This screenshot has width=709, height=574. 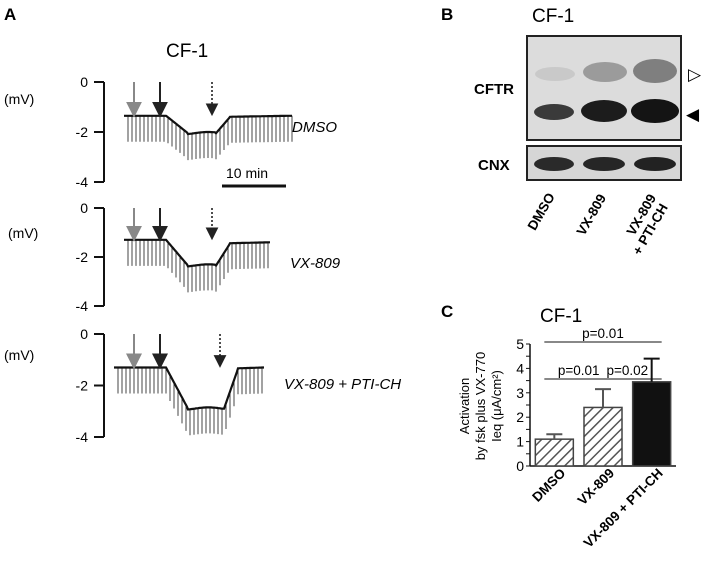 What do you see at coordinates (494, 89) in the screenshot?
I see `band-label-cftr: CFTR` at bounding box center [494, 89].